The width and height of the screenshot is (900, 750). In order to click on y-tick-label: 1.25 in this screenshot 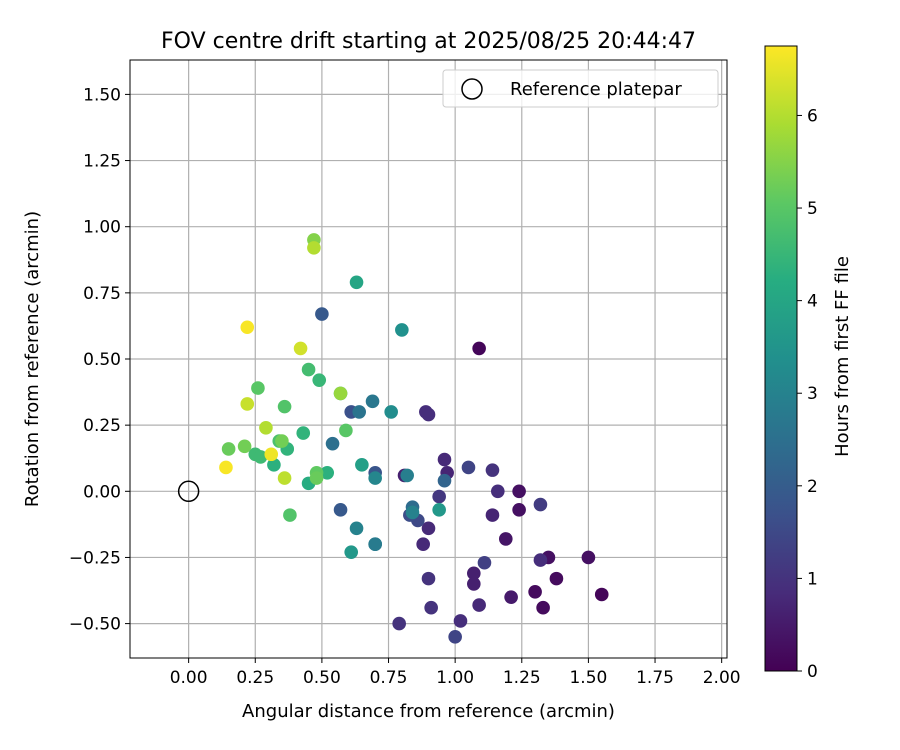, I will do `click(102, 162)`.